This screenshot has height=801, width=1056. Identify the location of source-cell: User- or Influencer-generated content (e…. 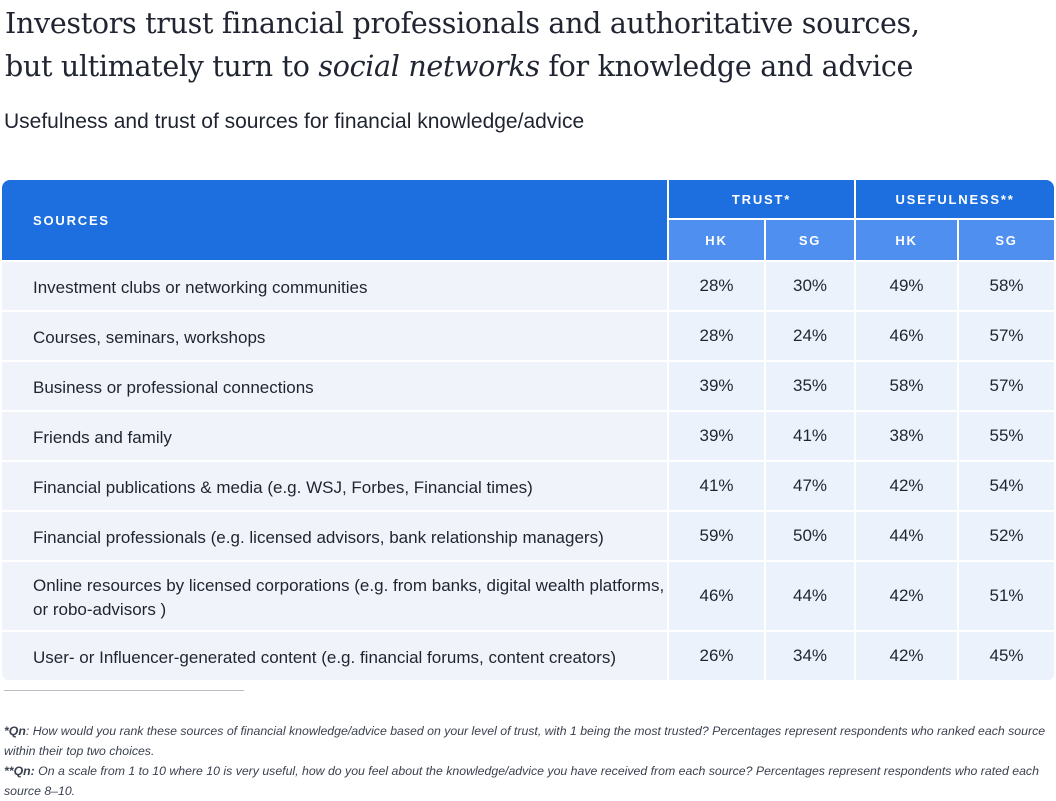
(334, 655).